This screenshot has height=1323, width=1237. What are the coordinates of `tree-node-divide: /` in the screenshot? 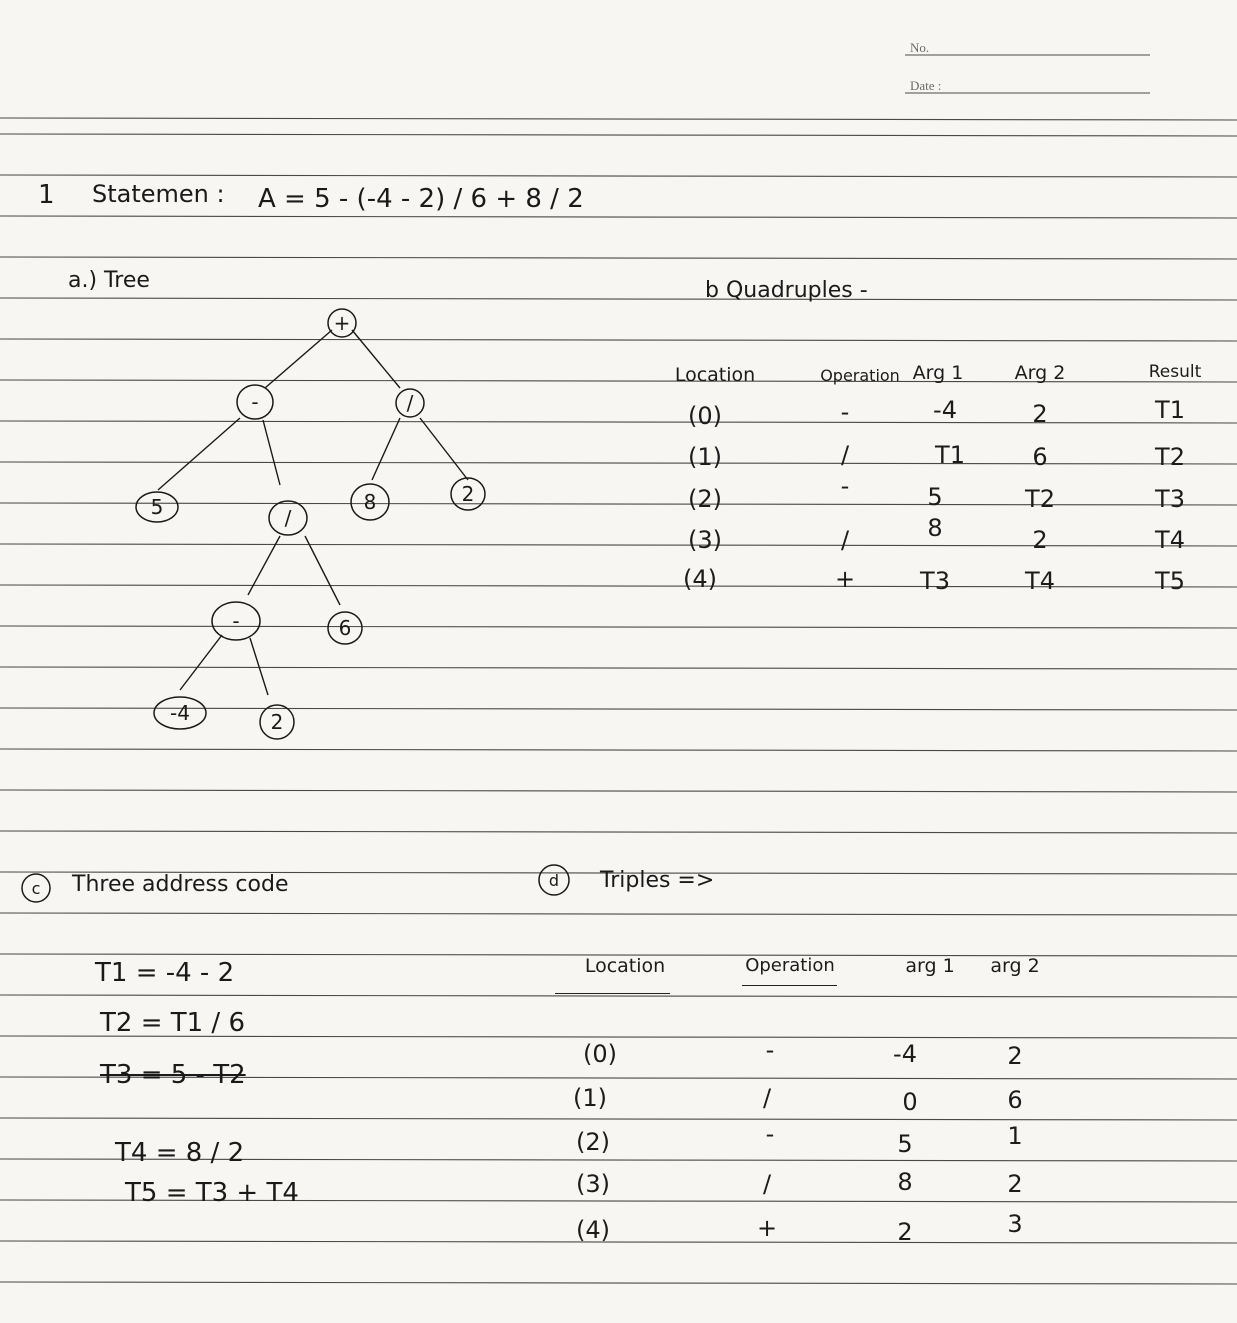 It's located at (410, 403).